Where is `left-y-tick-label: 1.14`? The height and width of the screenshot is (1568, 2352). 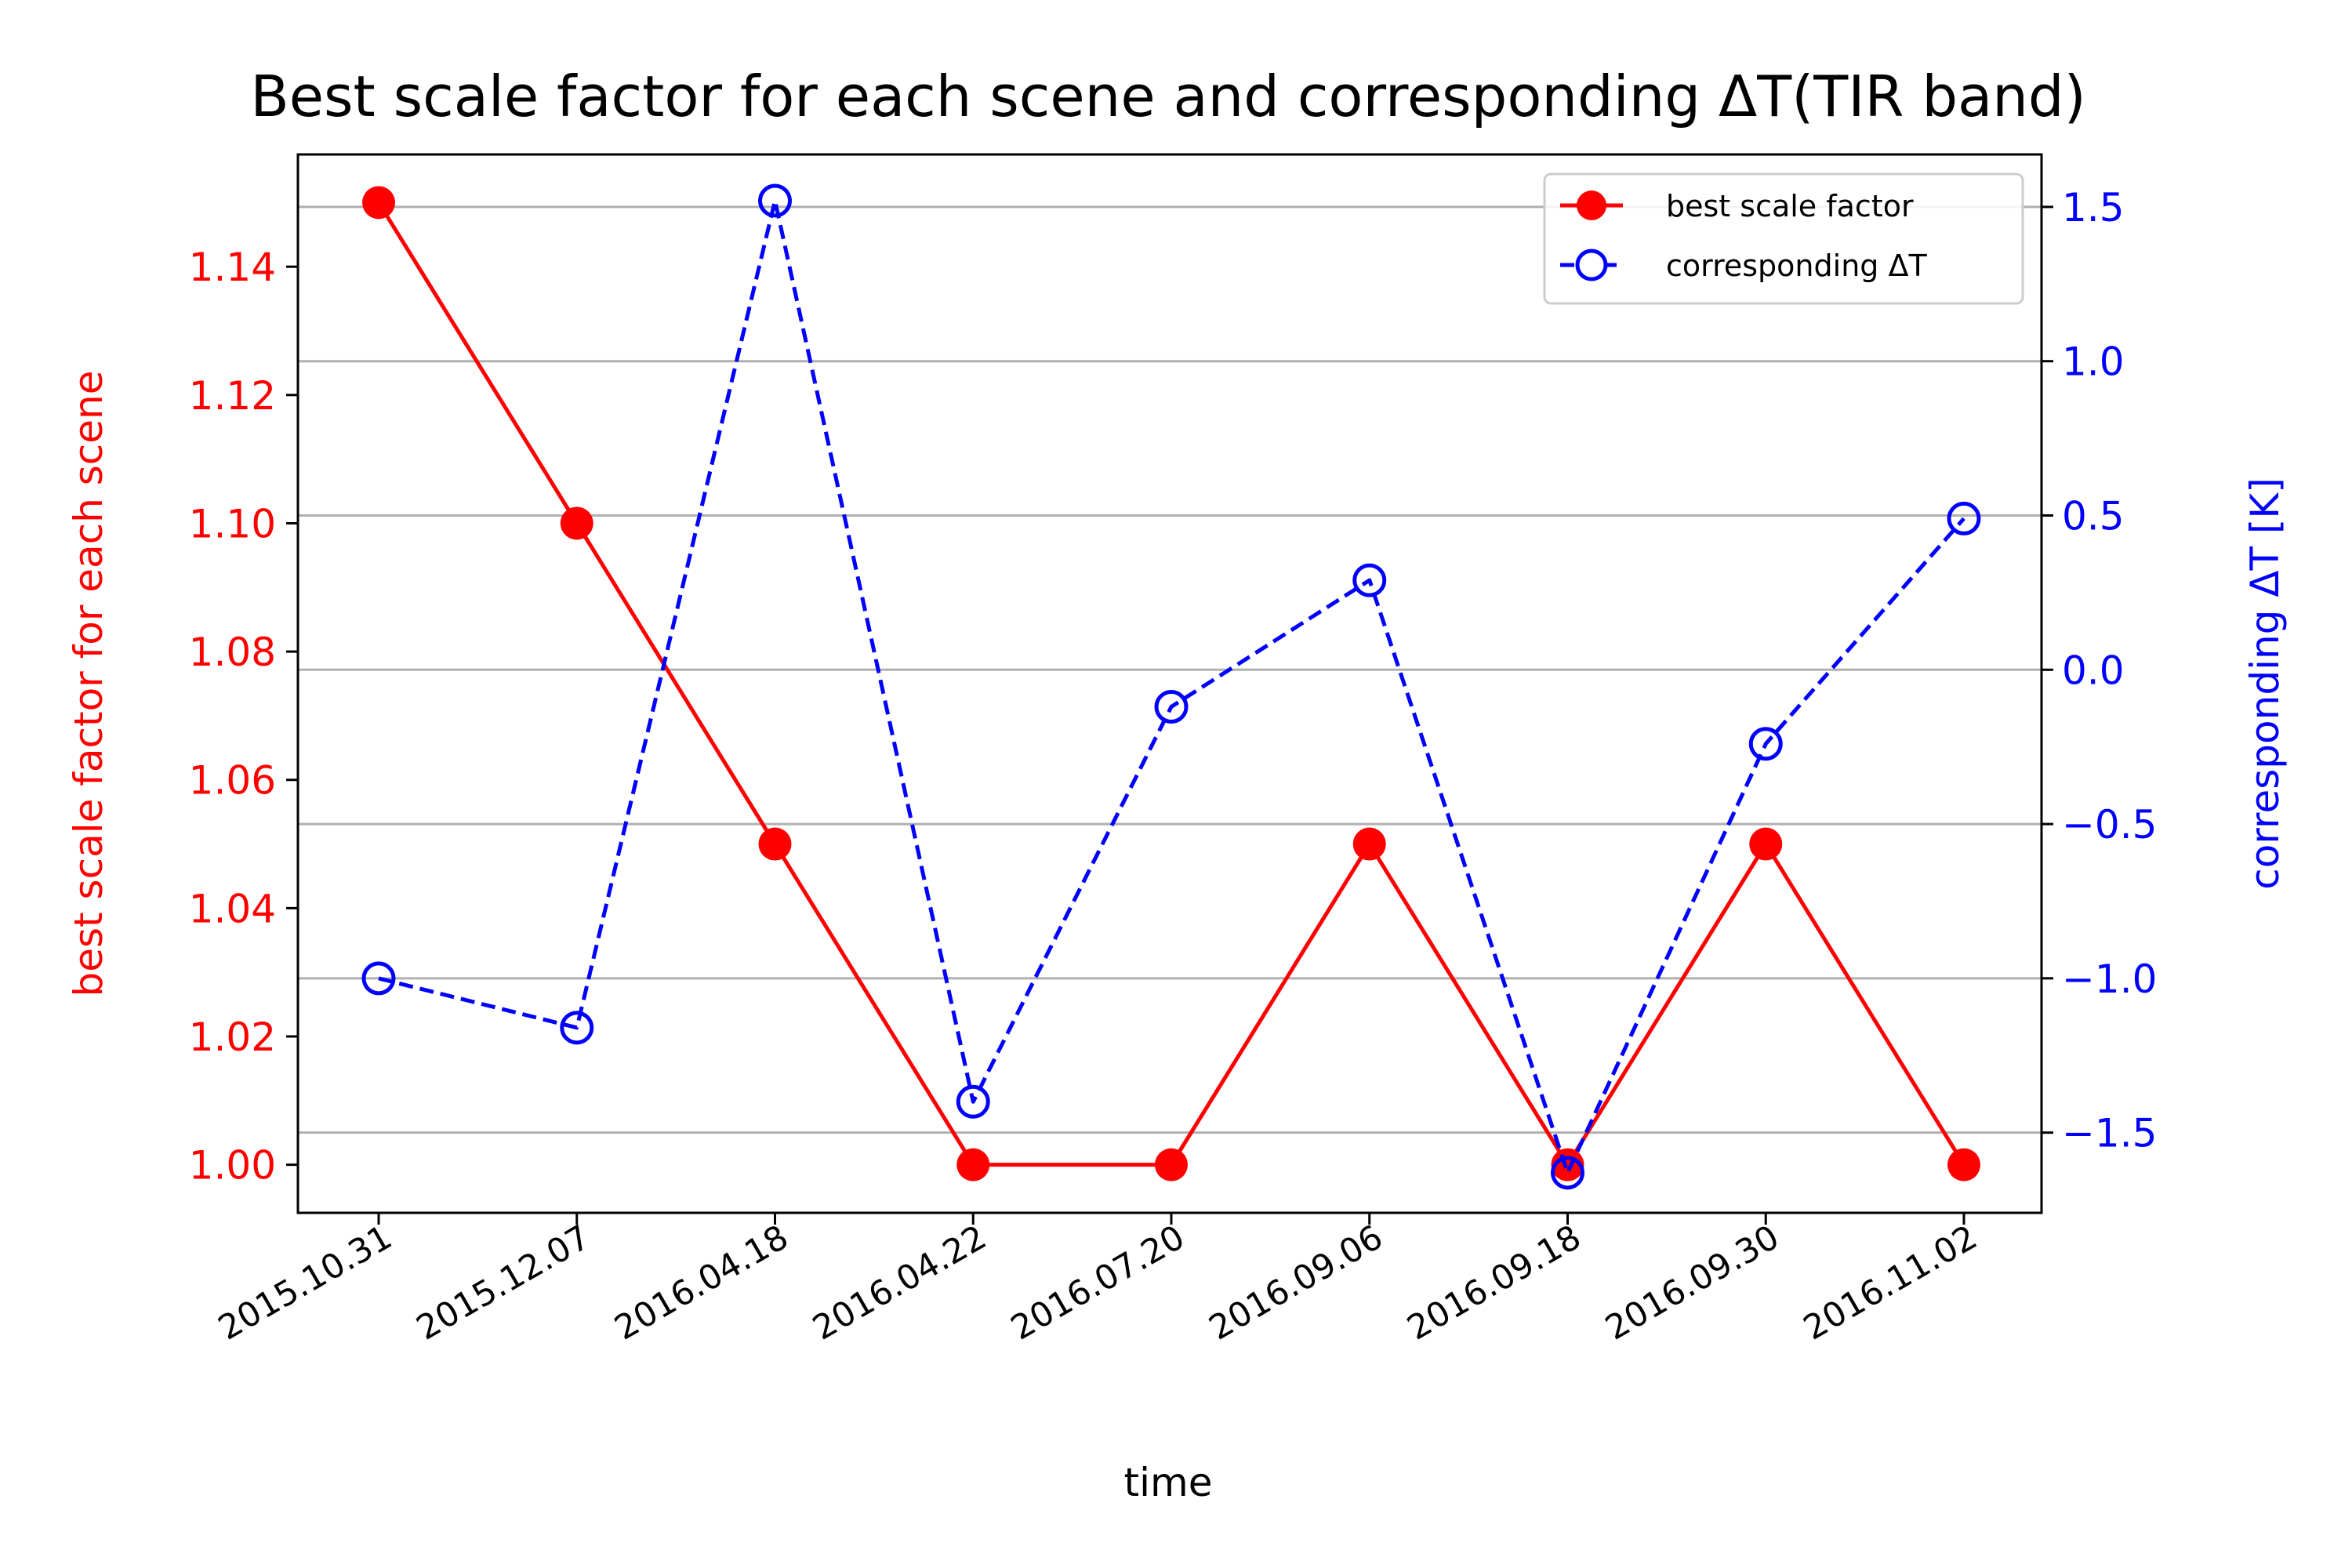
left-y-tick-label: 1.14 is located at coordinates (232, 267).